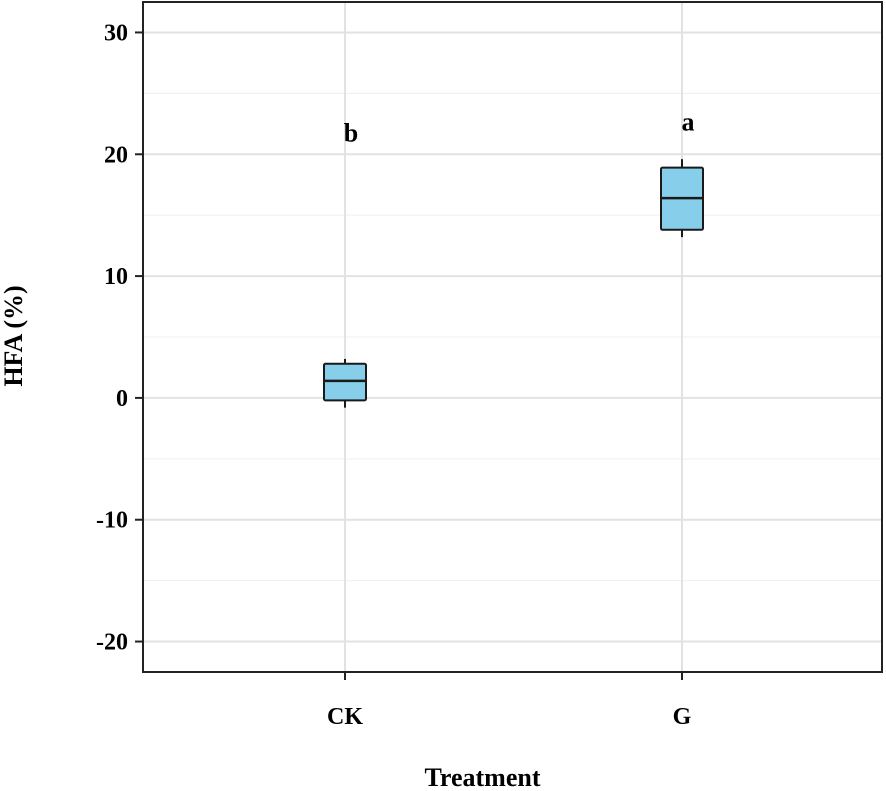  What do you see at coordinates (112, 521) in the screenshot?
I see `y-tick-label: -10` at bounding box center [112, 521].